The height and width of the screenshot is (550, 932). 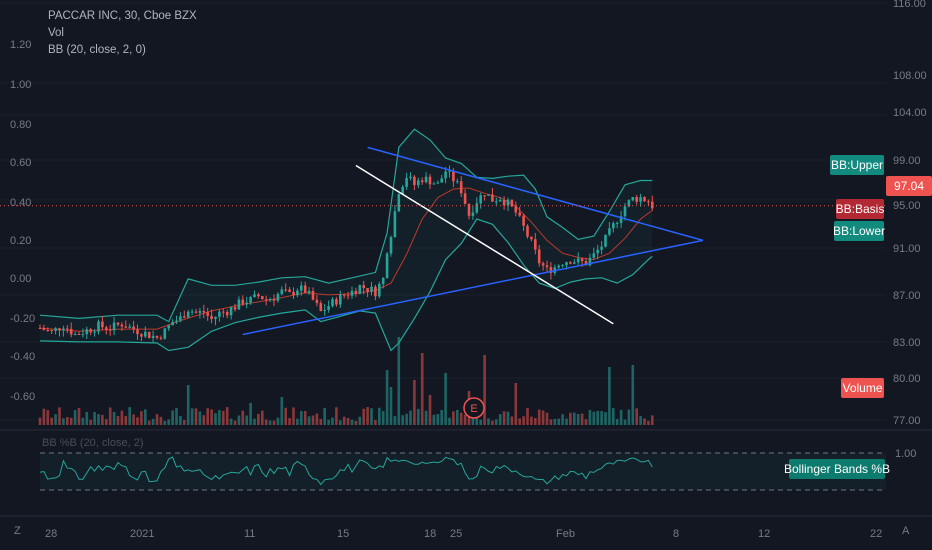 I want to click on volume-tag-bg, so click(x=862, y=388).